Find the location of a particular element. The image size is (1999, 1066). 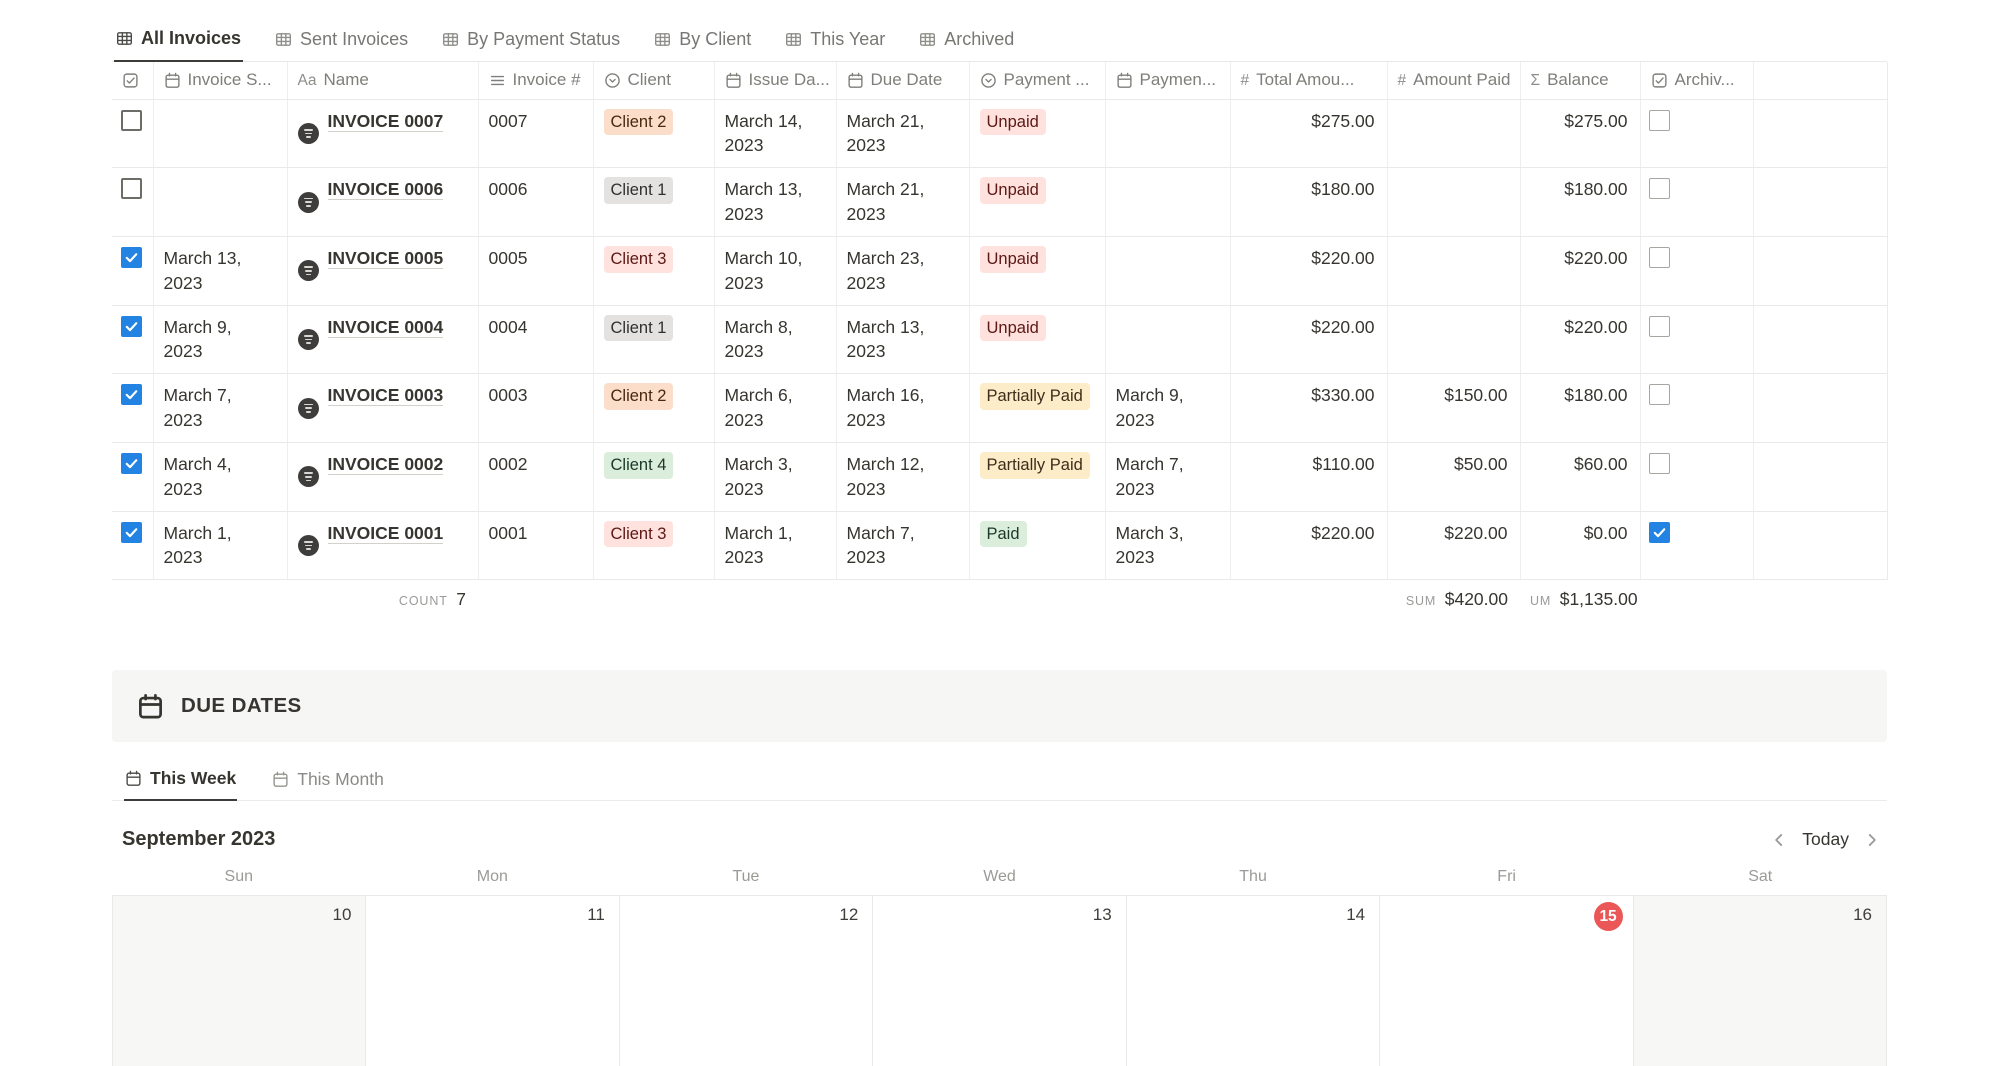

cell-balance: $0.00 is located at coordinates (1580, 546).